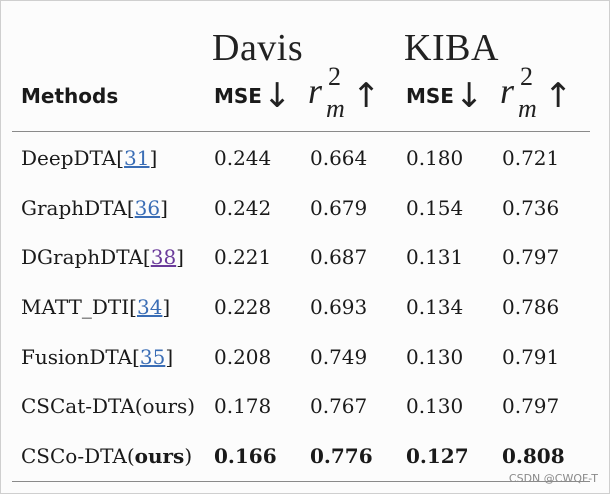 Image resolution: width=610 pixels, height=494 pixels. What do you see at coordinates (301, 131) in the screenshot?
I see `header-rule` at bounding box center [301, 131].